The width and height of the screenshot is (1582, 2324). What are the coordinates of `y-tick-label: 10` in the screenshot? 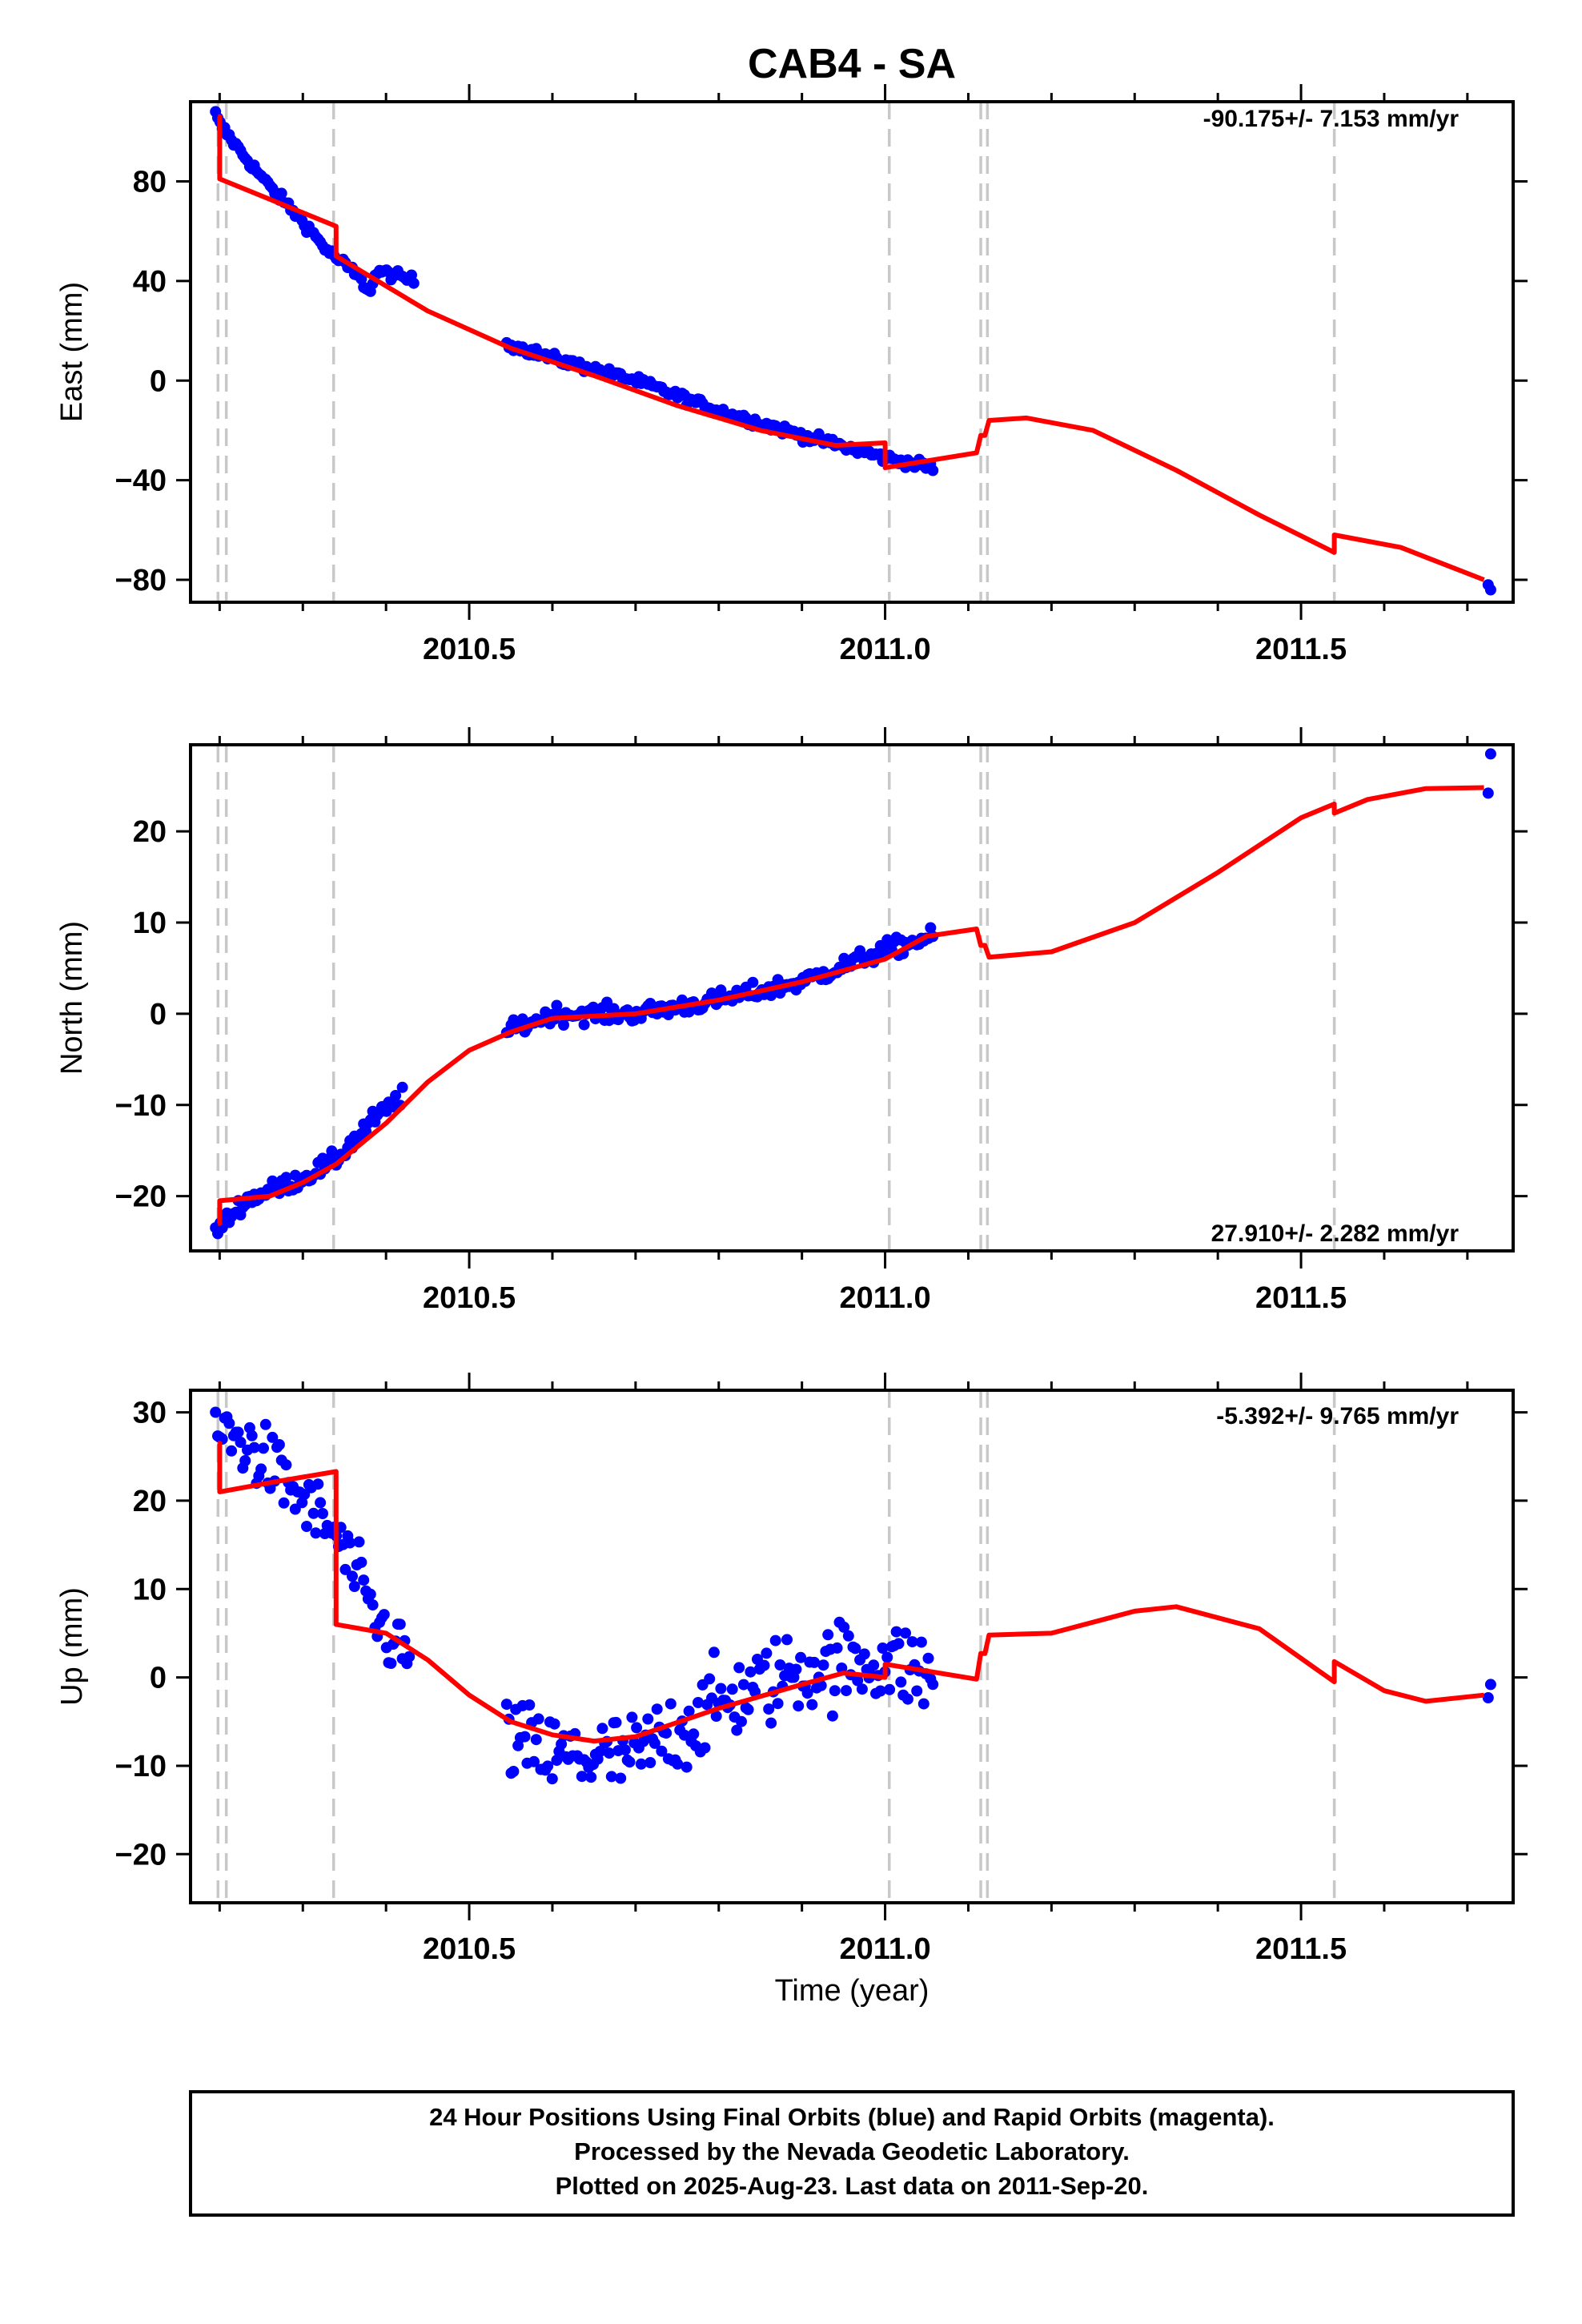 It's located at (150, 1589).